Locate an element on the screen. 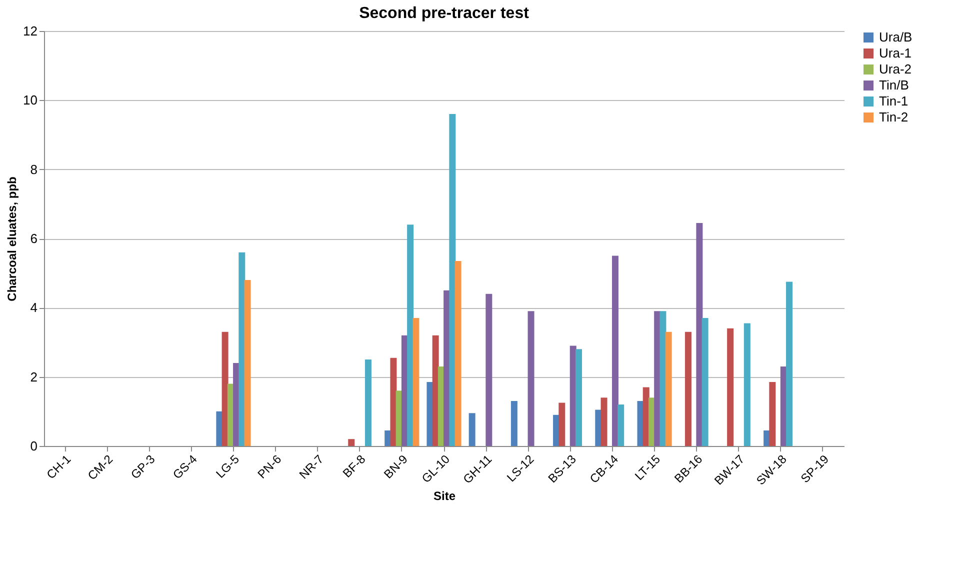 The width and height of the screenshot is (973, 585). legend-label: Ura-2 is located at coordinates (895, 69).